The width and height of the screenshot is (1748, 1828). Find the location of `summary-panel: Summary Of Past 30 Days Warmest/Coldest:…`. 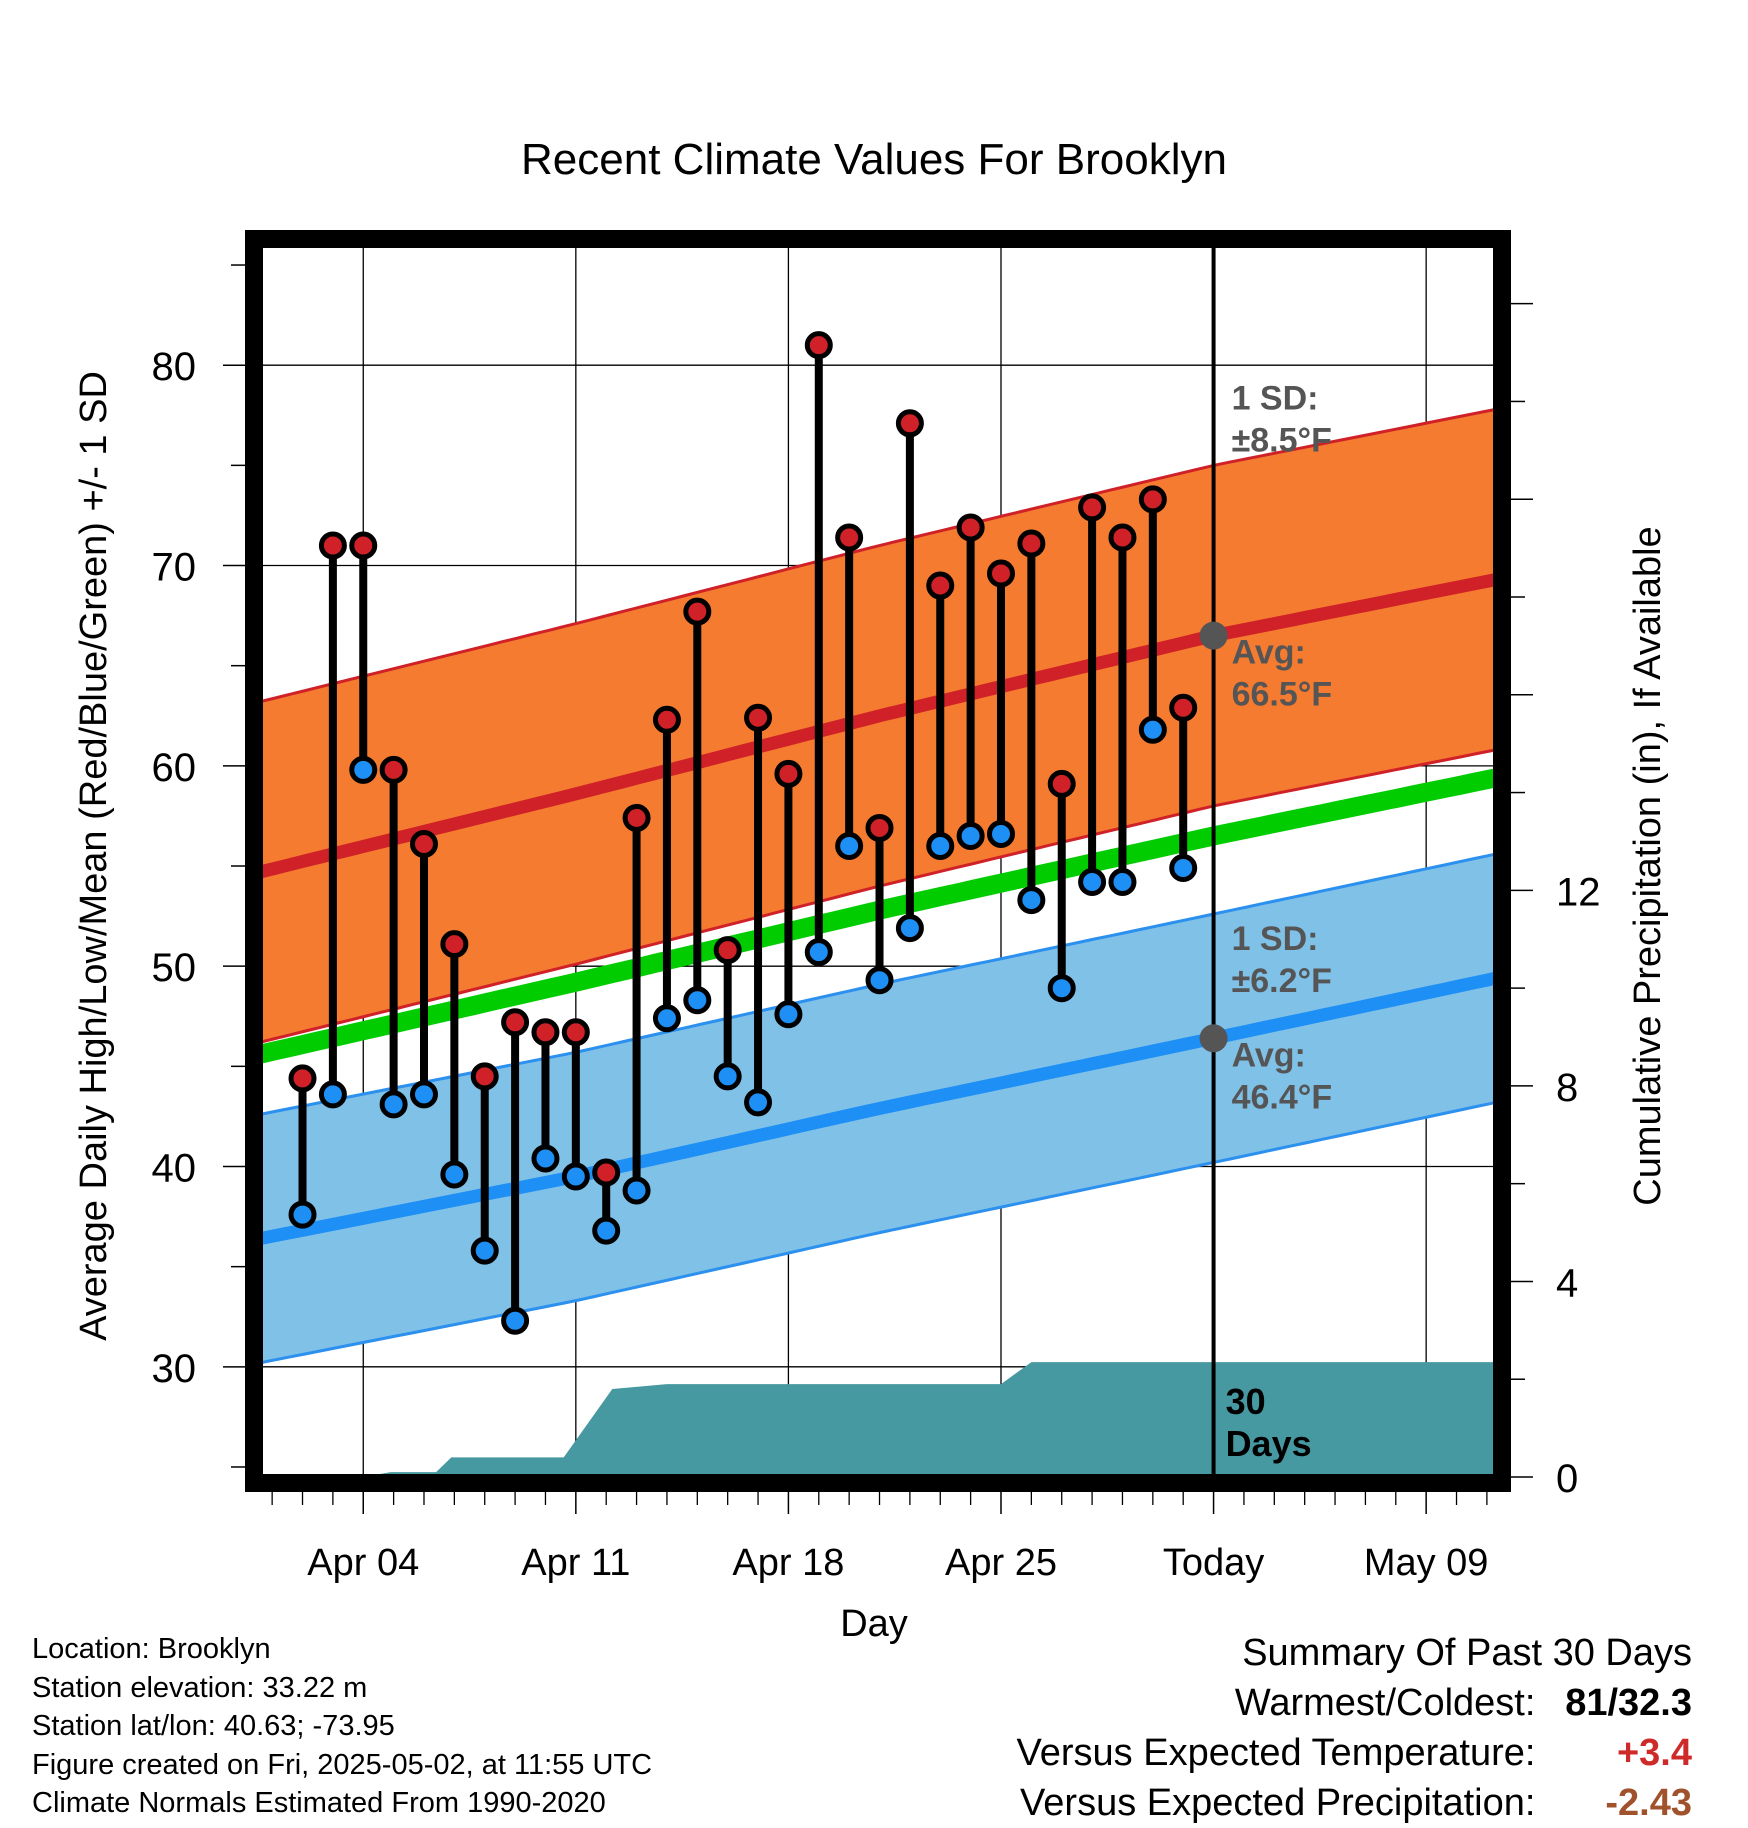

summary-panel: Summary Of Past 30 Days Warmest/Coldest:… is located at coordinates (1354, 1728).